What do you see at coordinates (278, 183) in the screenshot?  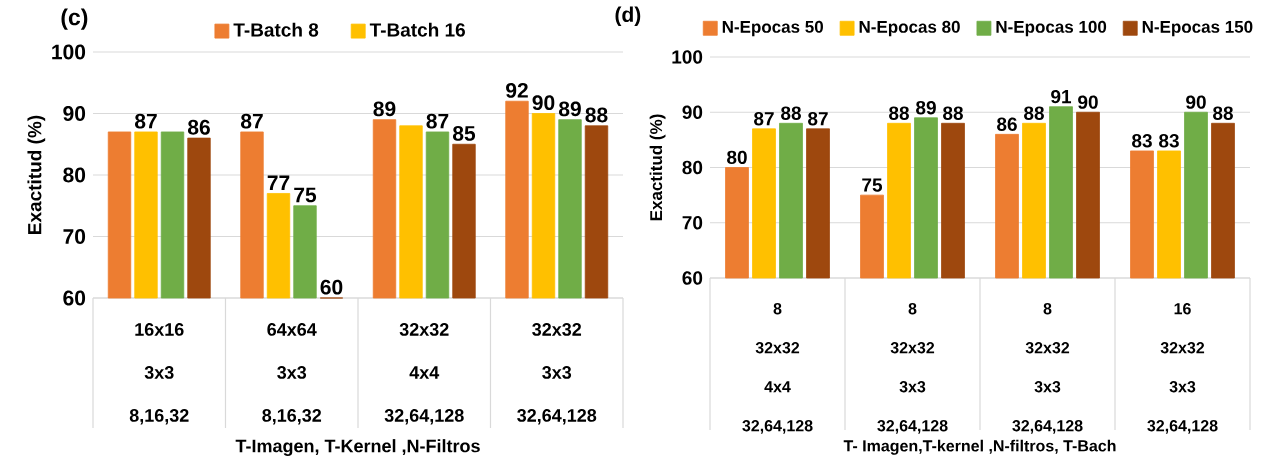 I see `data-label: 77` at bounding box center [278, 183].